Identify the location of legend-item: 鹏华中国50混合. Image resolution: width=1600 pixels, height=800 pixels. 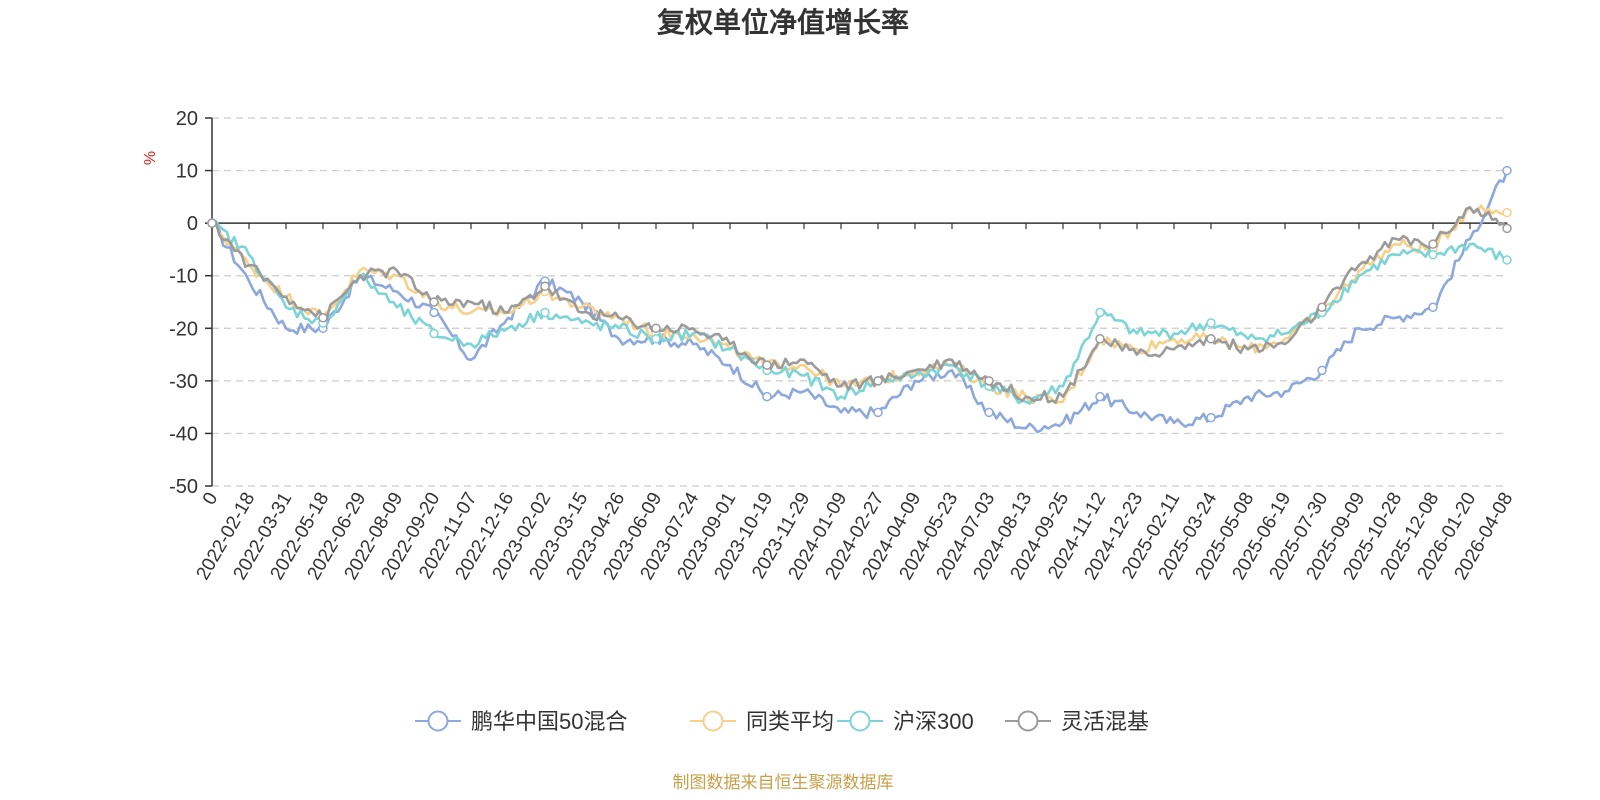
(521, 721).